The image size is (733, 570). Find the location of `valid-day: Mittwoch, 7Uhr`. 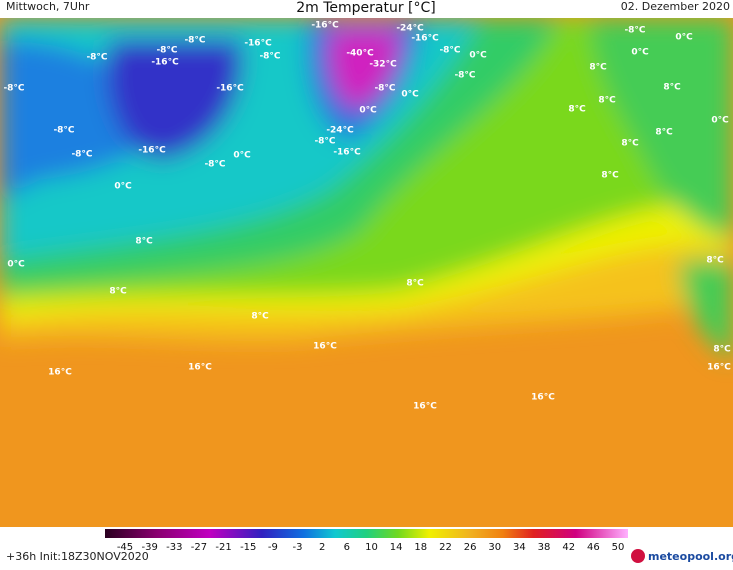

valid-day: Mittwoch, 7Uhr is located at coordinates (48, 6).